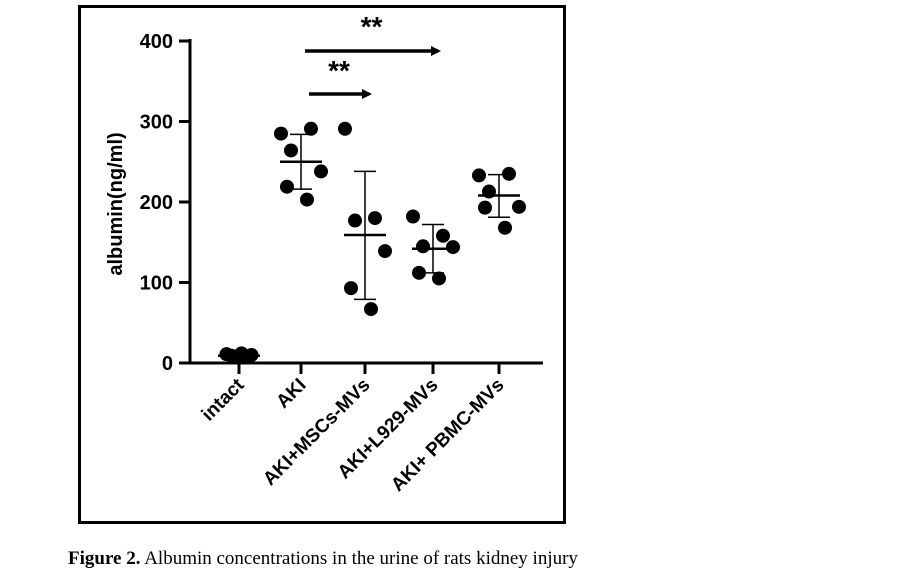 Image resolution: width=915 pixels, height=570 pixels. What do you see at coordinates (223, 399) in the screenshot?
I see `x-tick-label: intact` at bounding box center [223, 399].